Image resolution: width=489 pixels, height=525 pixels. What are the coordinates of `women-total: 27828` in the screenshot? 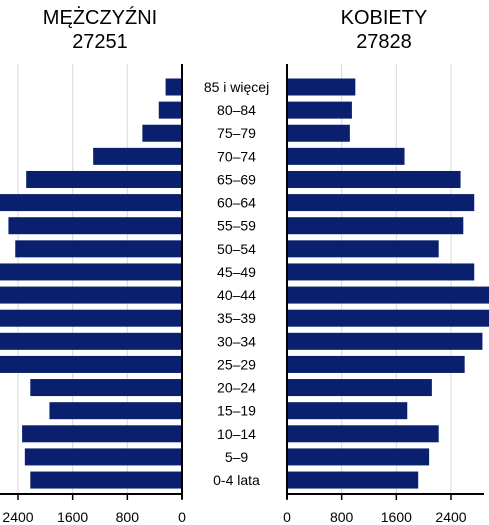 It's located at (384, 42).